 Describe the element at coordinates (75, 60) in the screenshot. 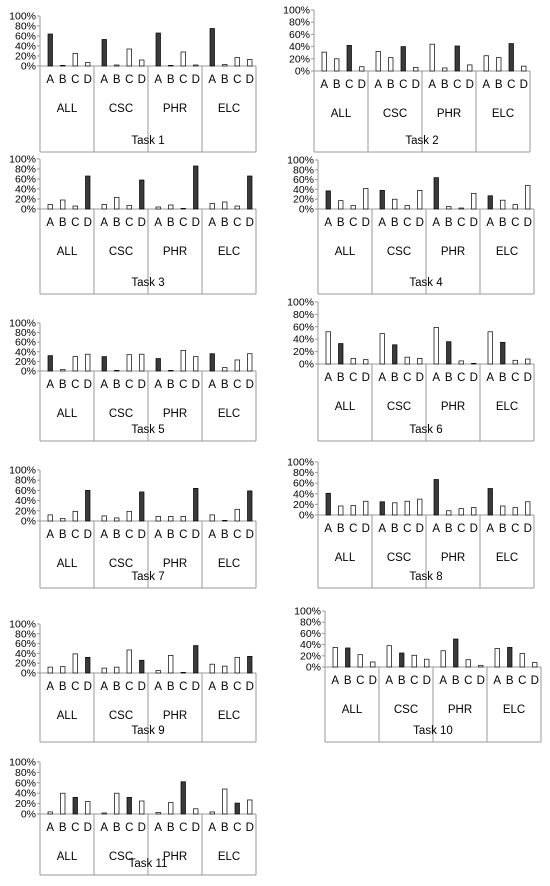

I see `bar-all-c` at that location.